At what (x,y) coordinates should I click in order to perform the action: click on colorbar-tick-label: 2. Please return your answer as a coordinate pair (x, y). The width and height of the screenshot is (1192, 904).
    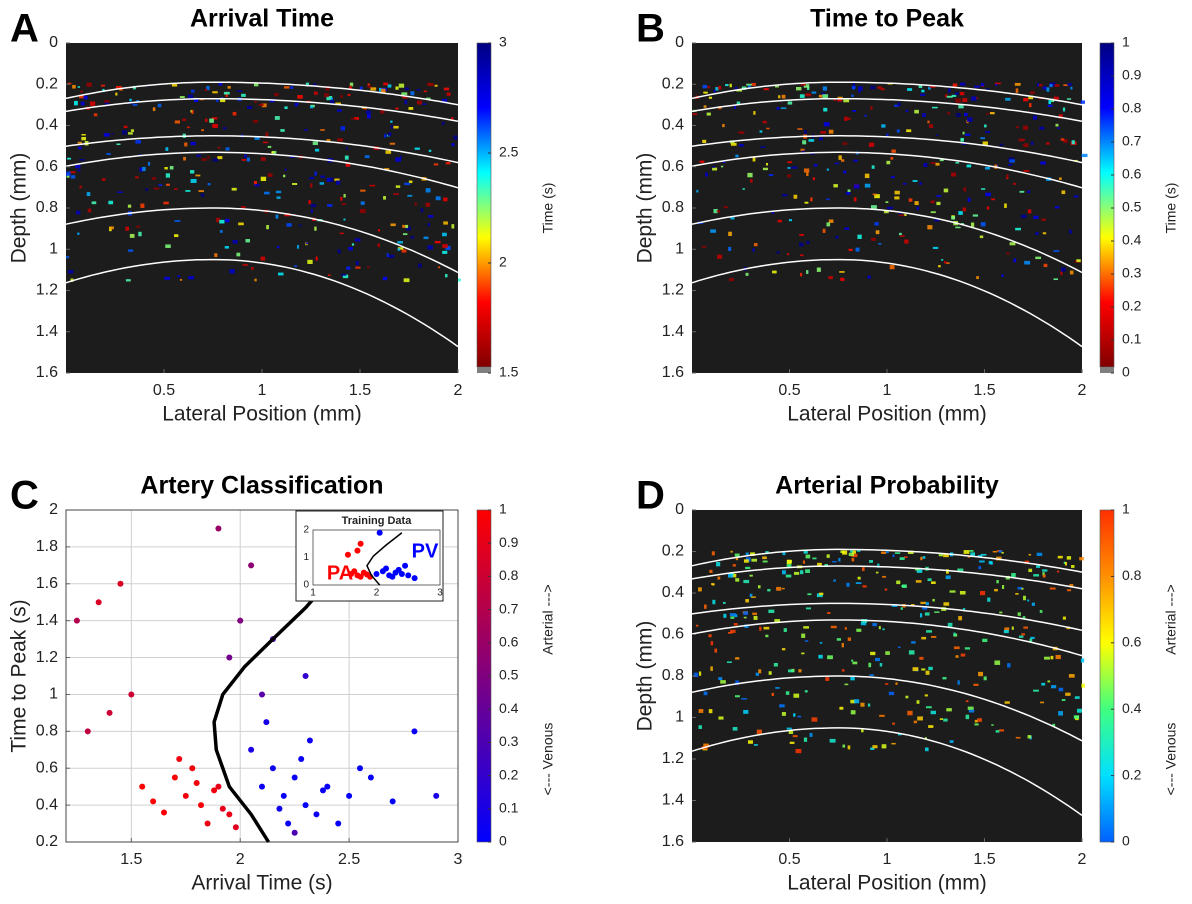
    Looking at the image, I should click on (503, 262).